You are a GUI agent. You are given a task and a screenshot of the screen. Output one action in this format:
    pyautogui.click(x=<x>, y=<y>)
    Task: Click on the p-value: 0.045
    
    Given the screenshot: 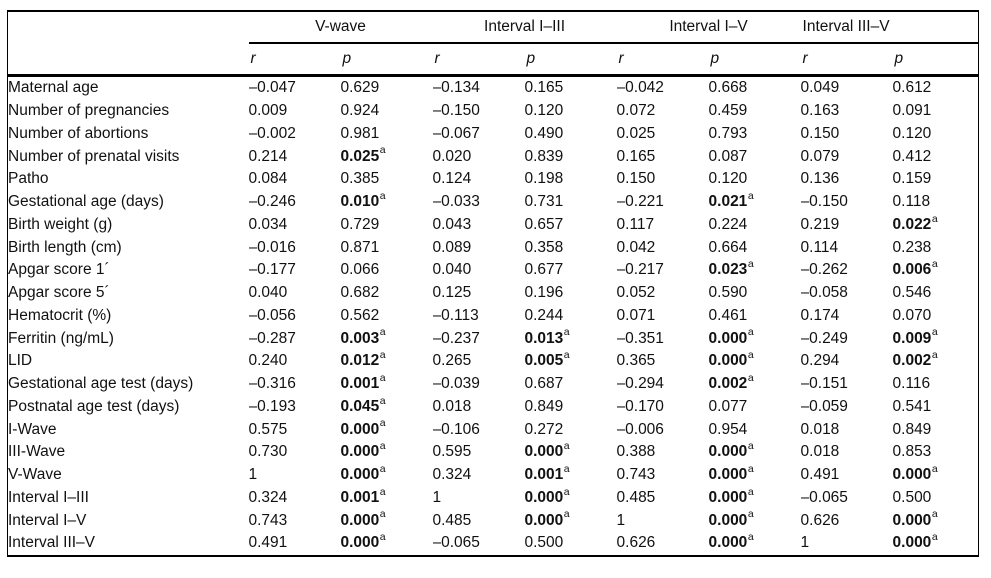 What is the action you would take?
    pyautogui.click(x=360, y=406)
    